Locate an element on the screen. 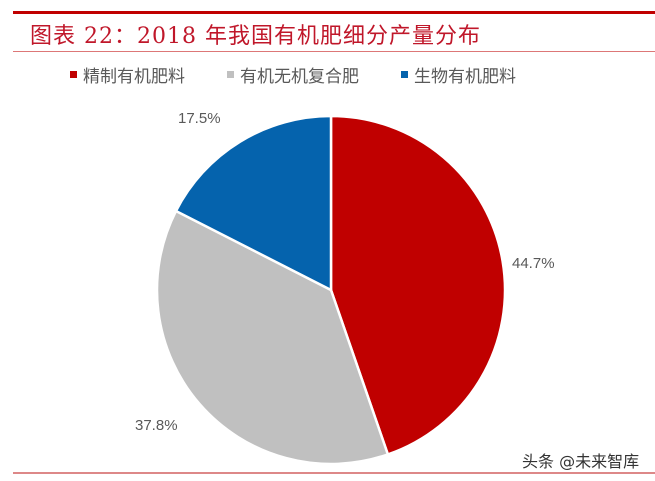  bottom-rule is located at coordinates (334, 473).